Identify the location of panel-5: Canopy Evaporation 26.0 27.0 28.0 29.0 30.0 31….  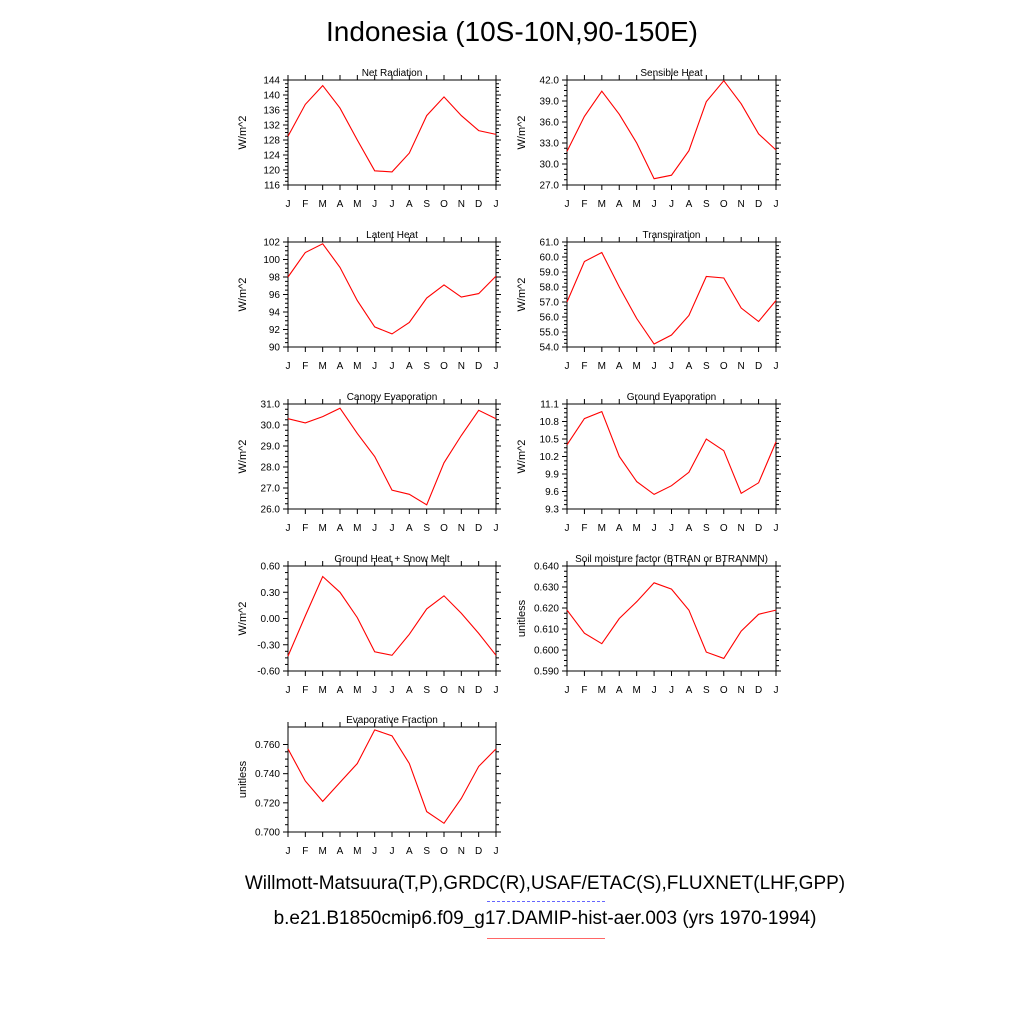
(369, 463).